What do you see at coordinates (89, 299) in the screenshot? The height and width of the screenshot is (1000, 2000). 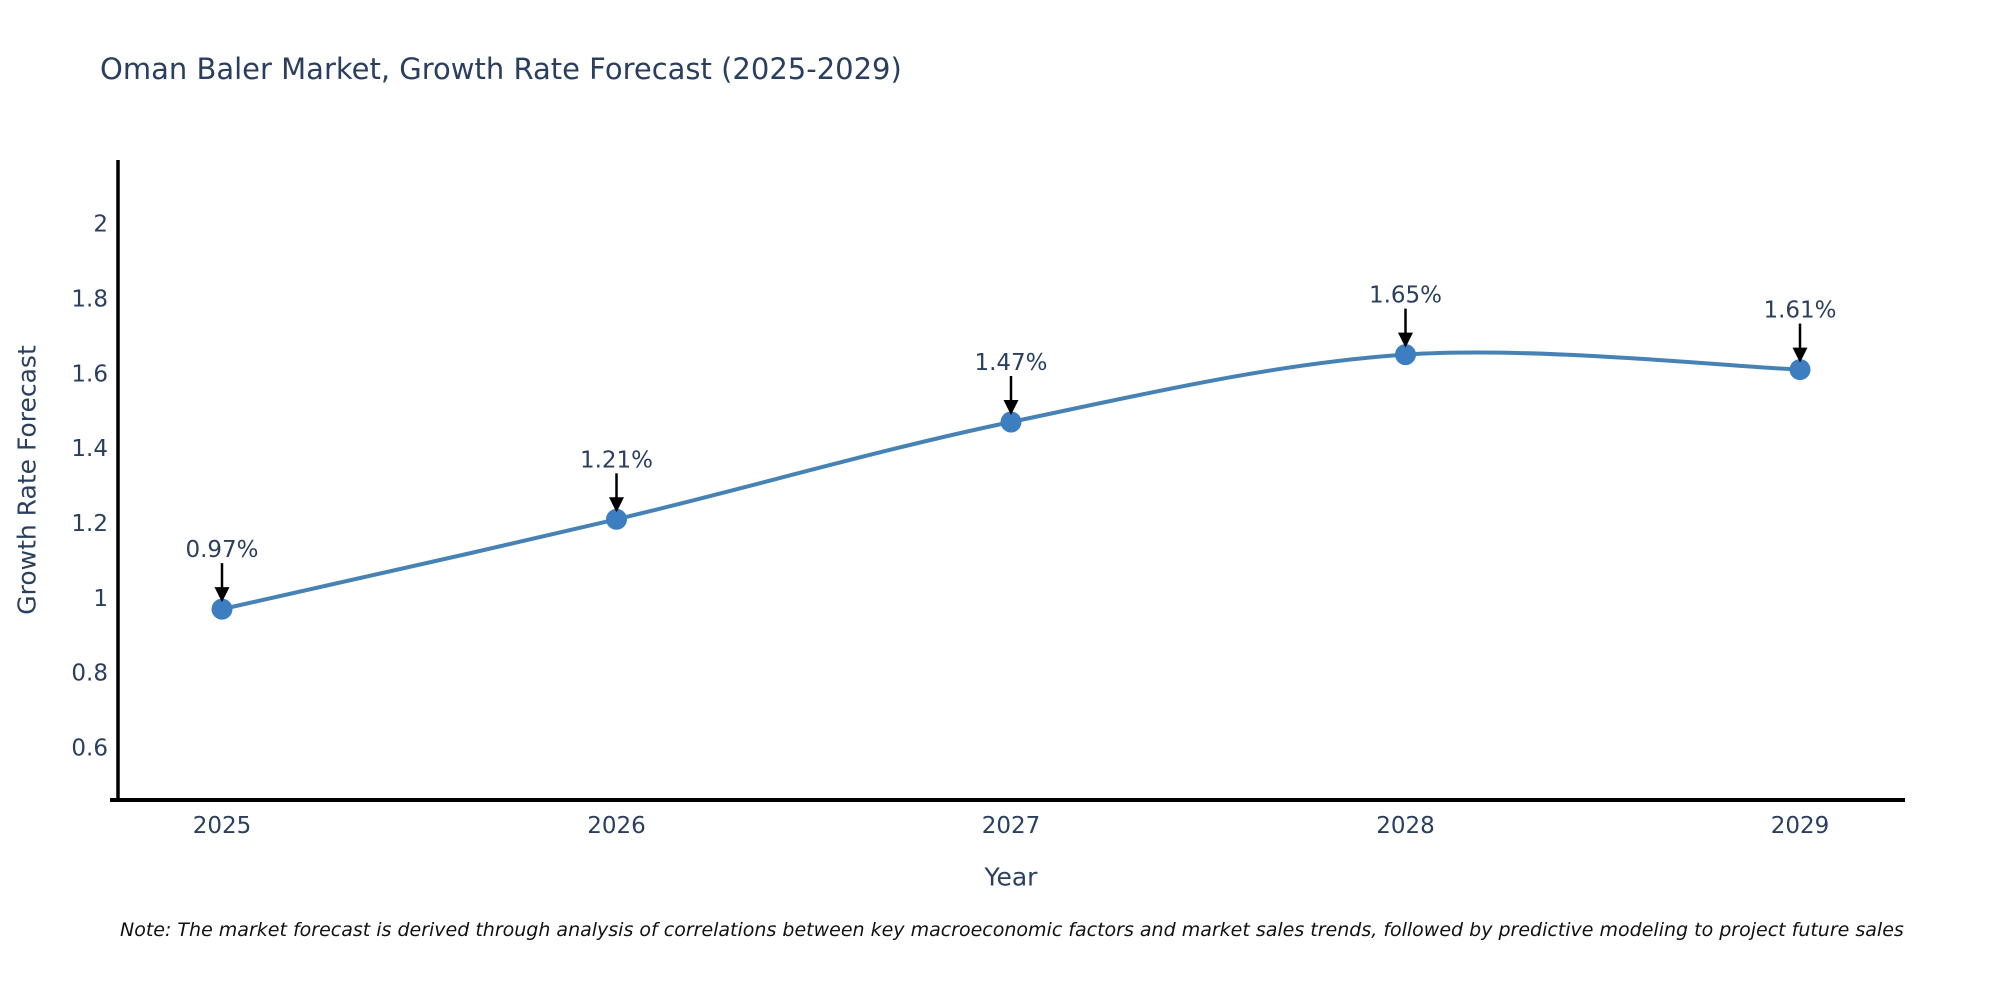 I see `y-tick-label: 1.8` at bounding box center [89, 299].